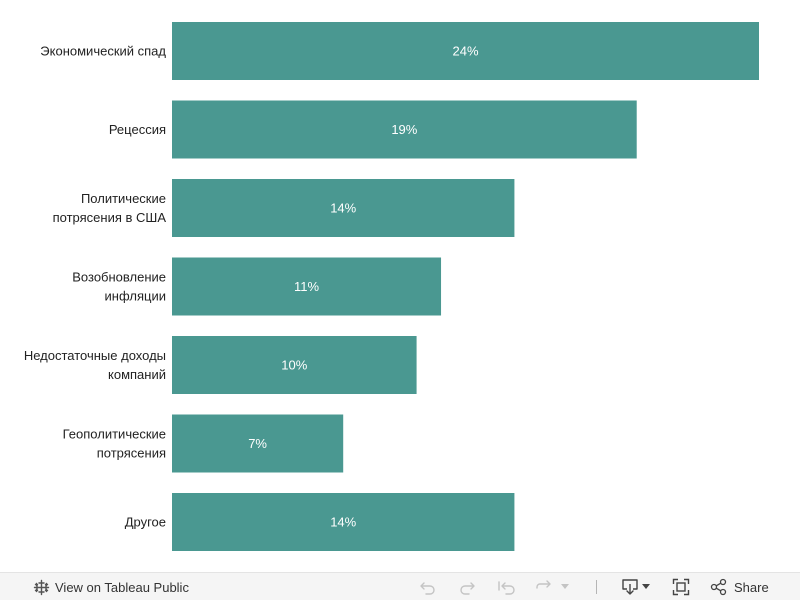 The image size is (800, 601). I want to click on undo-button, so click(428, 587).